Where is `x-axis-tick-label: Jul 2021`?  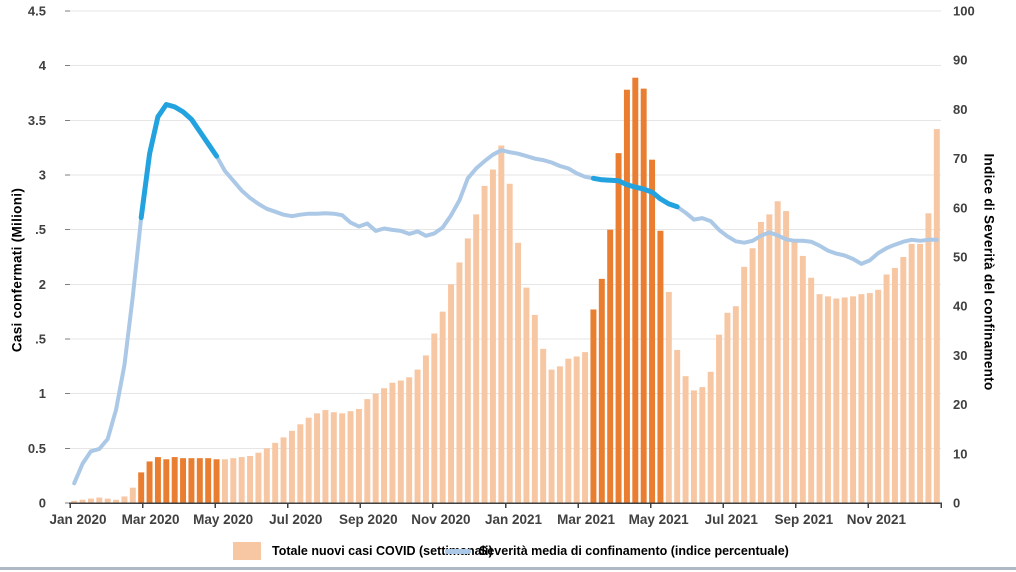
x-axis-tick-label: Jul 2021 is located at coordinates (732, 519).